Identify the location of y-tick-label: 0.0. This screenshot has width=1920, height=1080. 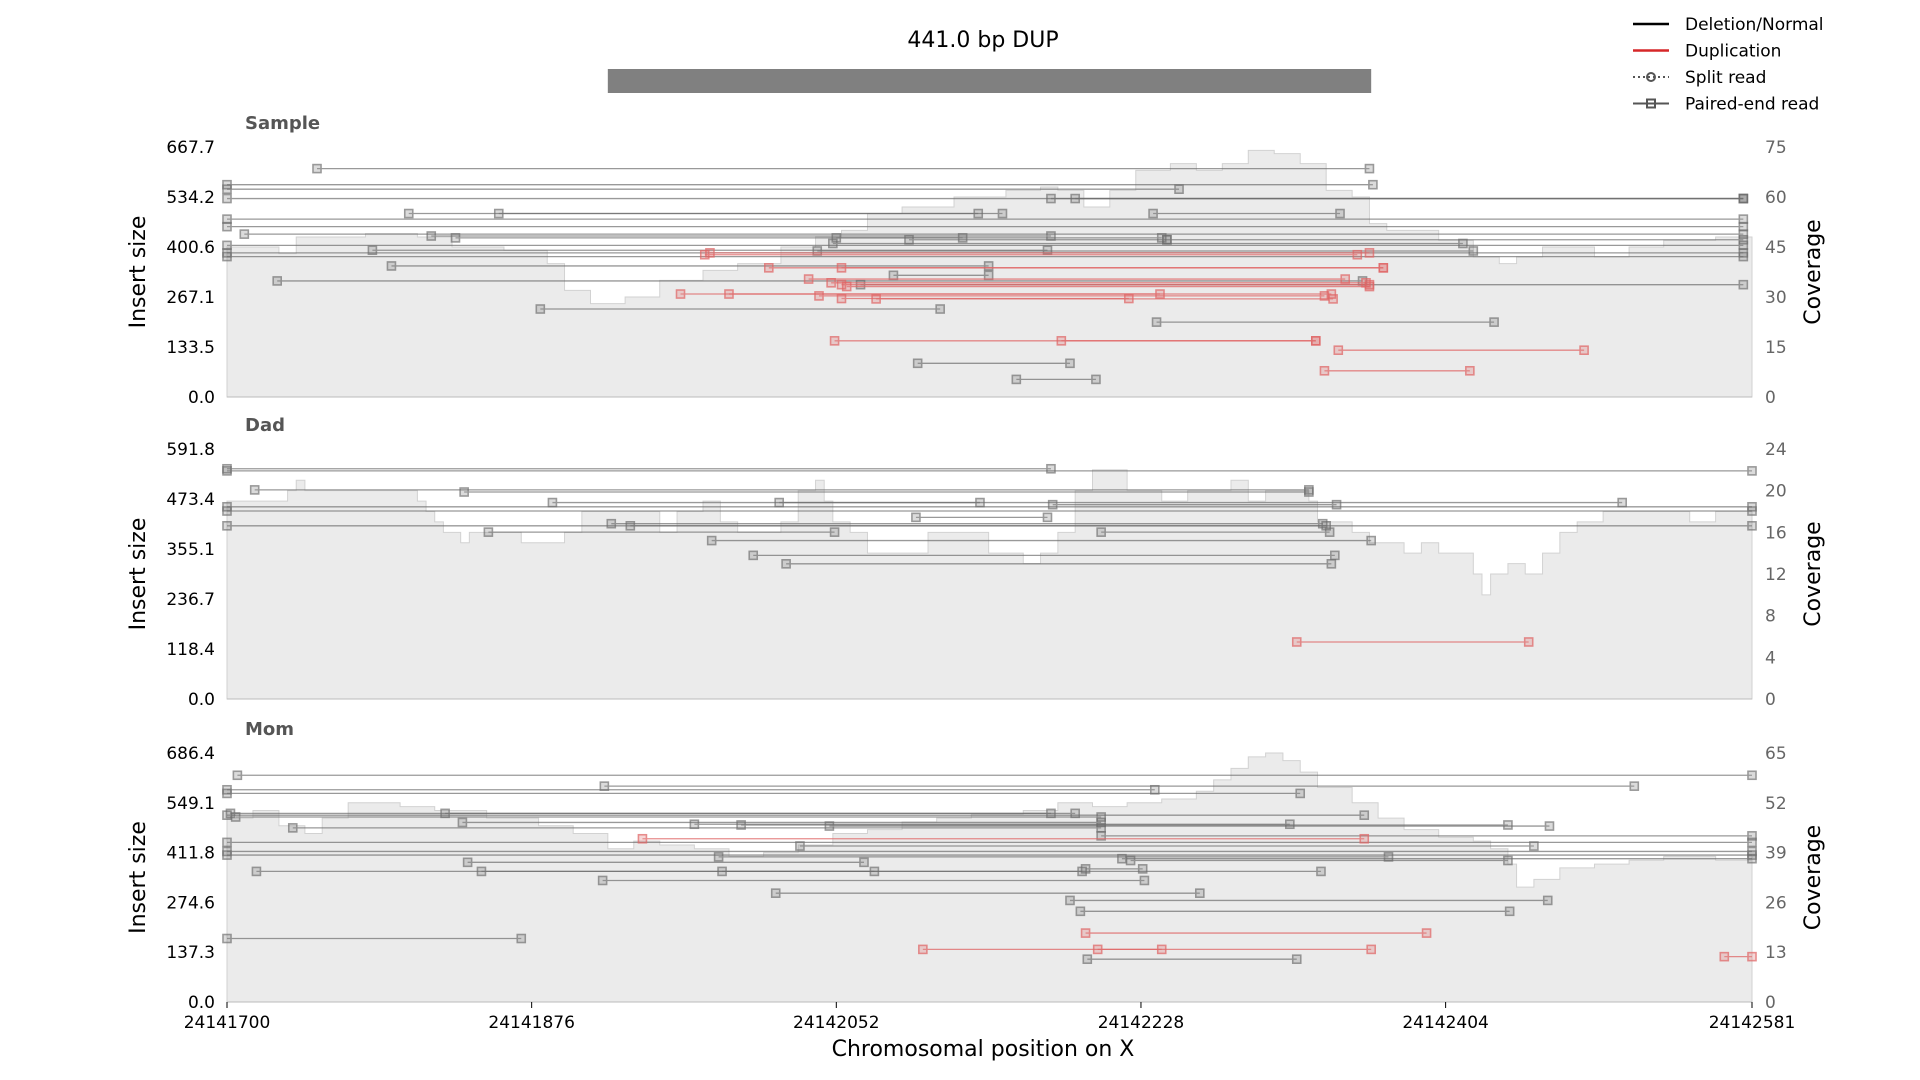
(201, 700).